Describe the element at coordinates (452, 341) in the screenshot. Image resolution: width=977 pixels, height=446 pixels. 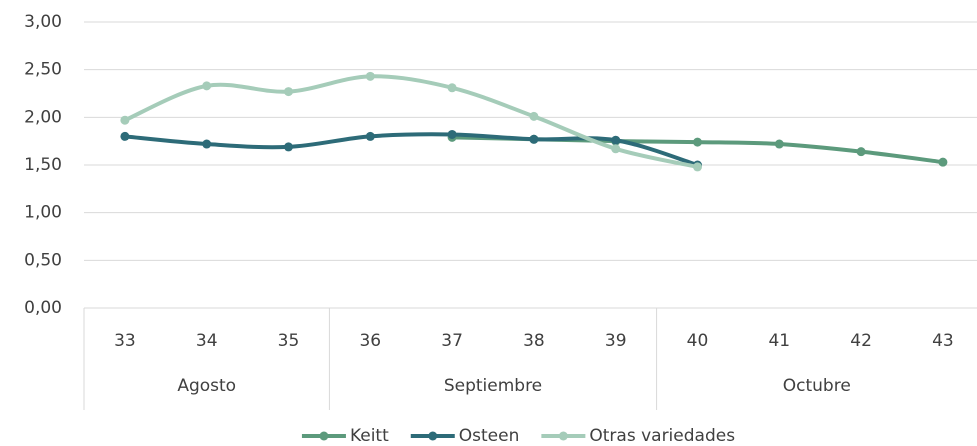
I see `x-tick-label: 37` at that location.